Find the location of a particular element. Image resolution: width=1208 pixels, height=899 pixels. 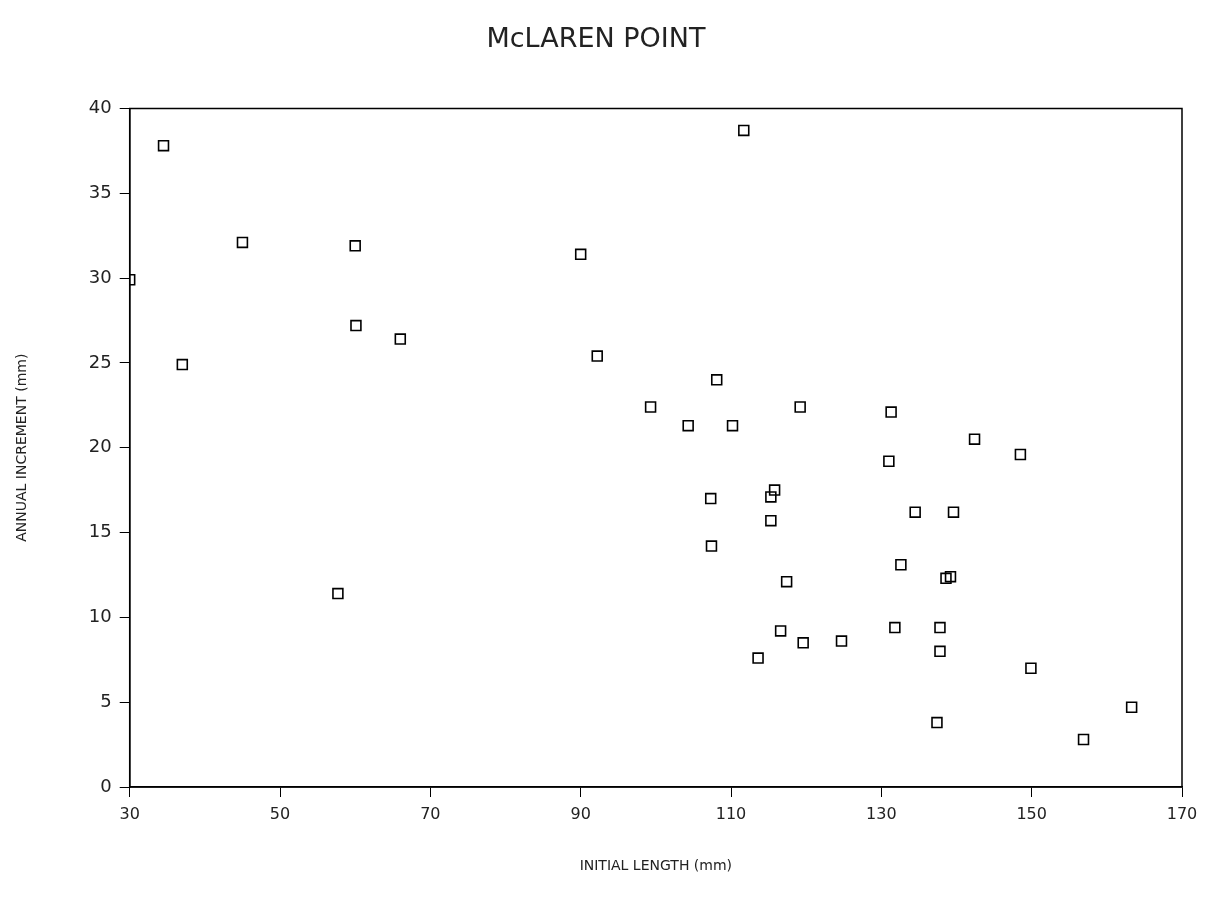

x-tick-label: 50 is located at coordinates (280, 813).